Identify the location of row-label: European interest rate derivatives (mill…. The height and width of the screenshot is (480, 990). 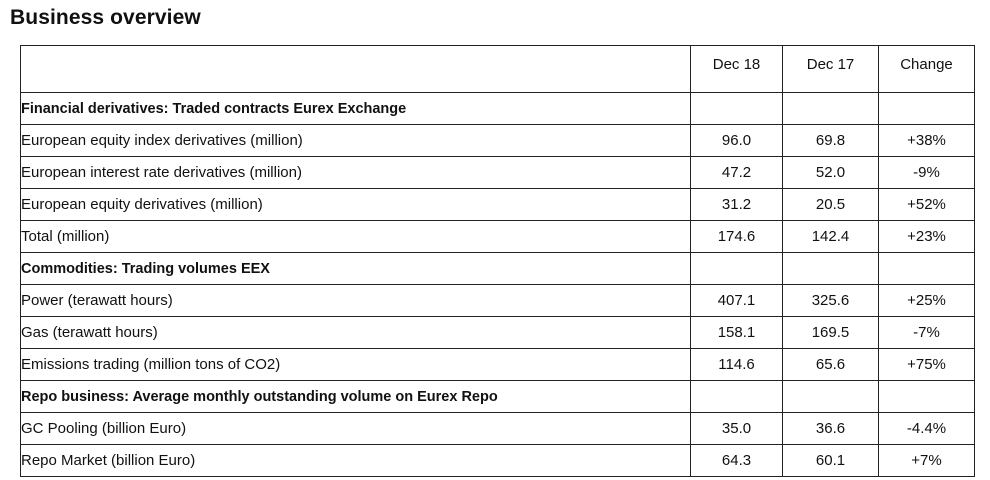
(355, 172).